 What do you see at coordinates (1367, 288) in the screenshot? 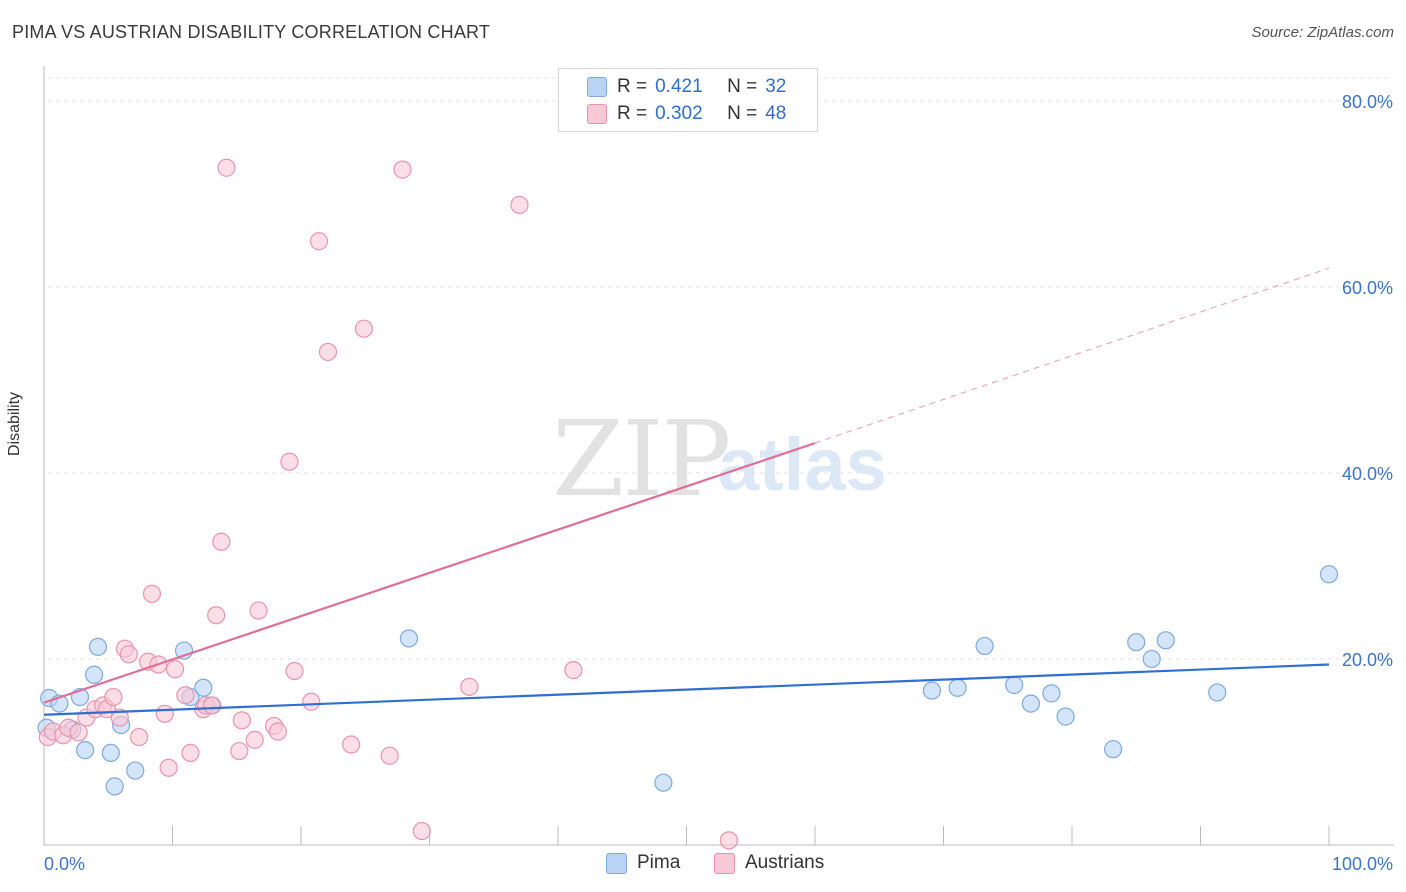
I see `y-tick-label: 60.0%` at bounding box center [1367, 288].